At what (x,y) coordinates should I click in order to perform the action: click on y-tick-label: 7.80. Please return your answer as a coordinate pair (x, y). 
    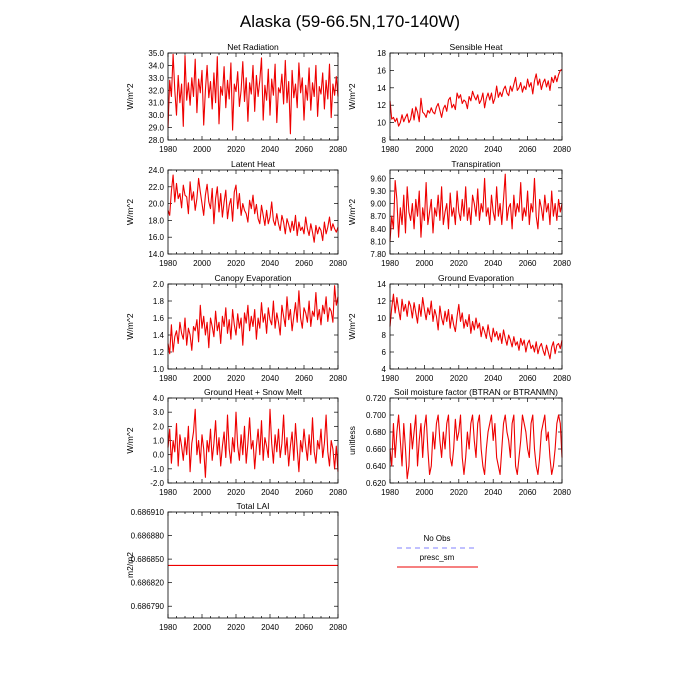
    Looking at the image, I should click on (378, 254).